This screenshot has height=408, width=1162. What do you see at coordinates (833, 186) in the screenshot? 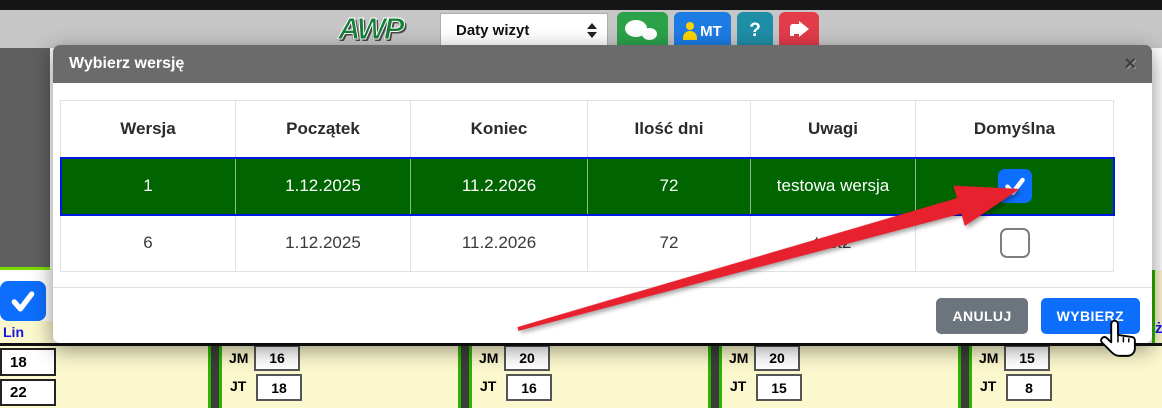
I see `cell-uwagi: testowa wersja` at bounding box center [833, 186].